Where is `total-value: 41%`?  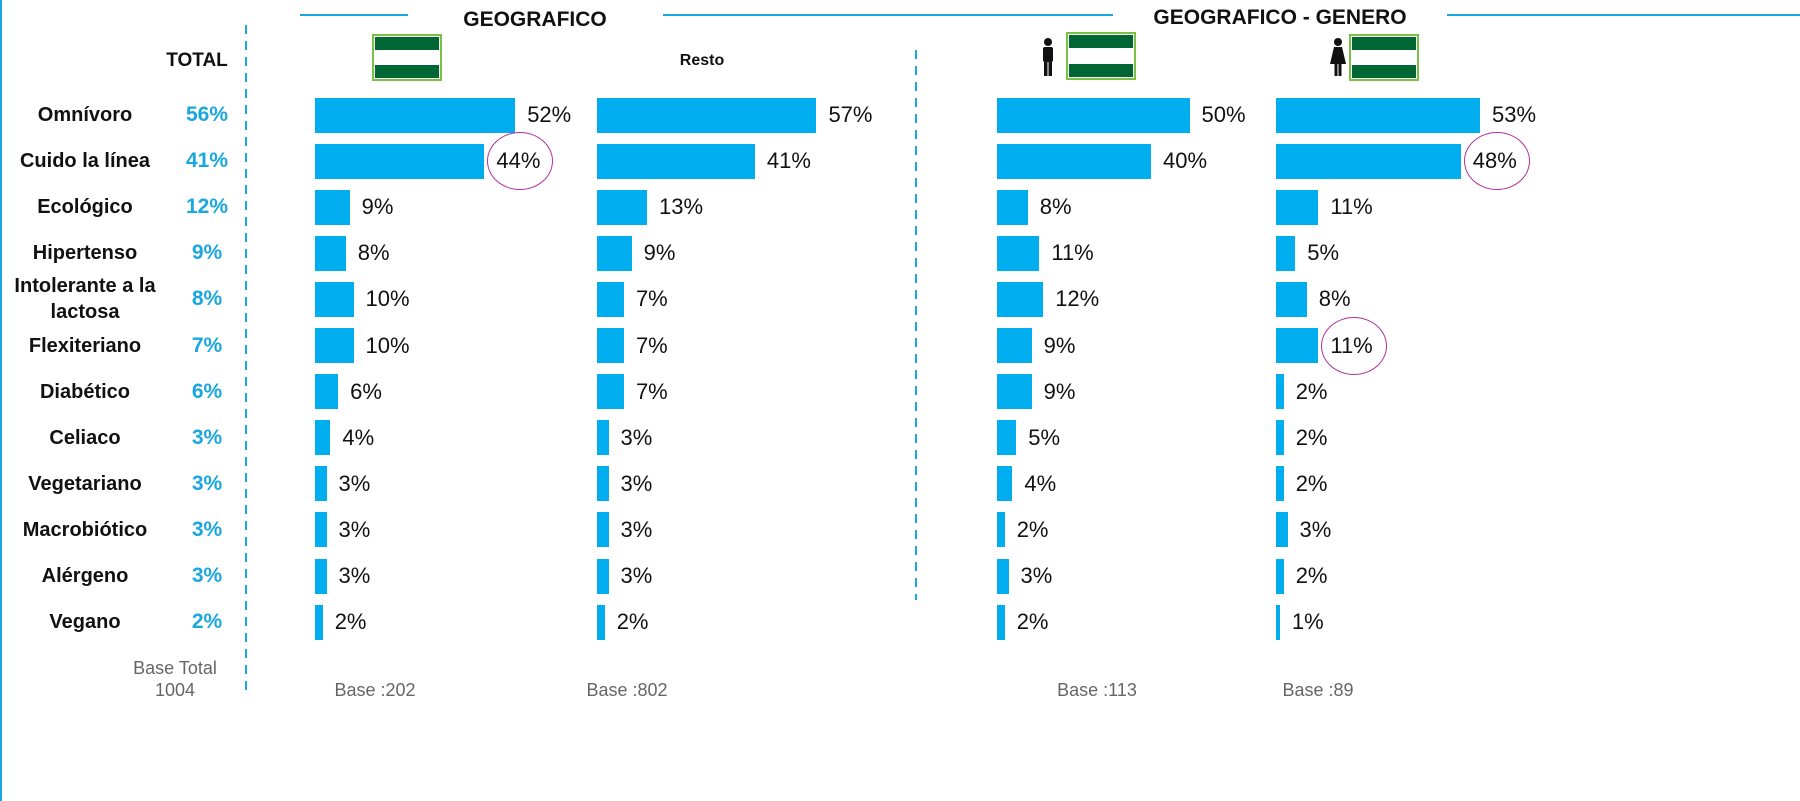 total-value: 41% is located at coordinates (207, 161).